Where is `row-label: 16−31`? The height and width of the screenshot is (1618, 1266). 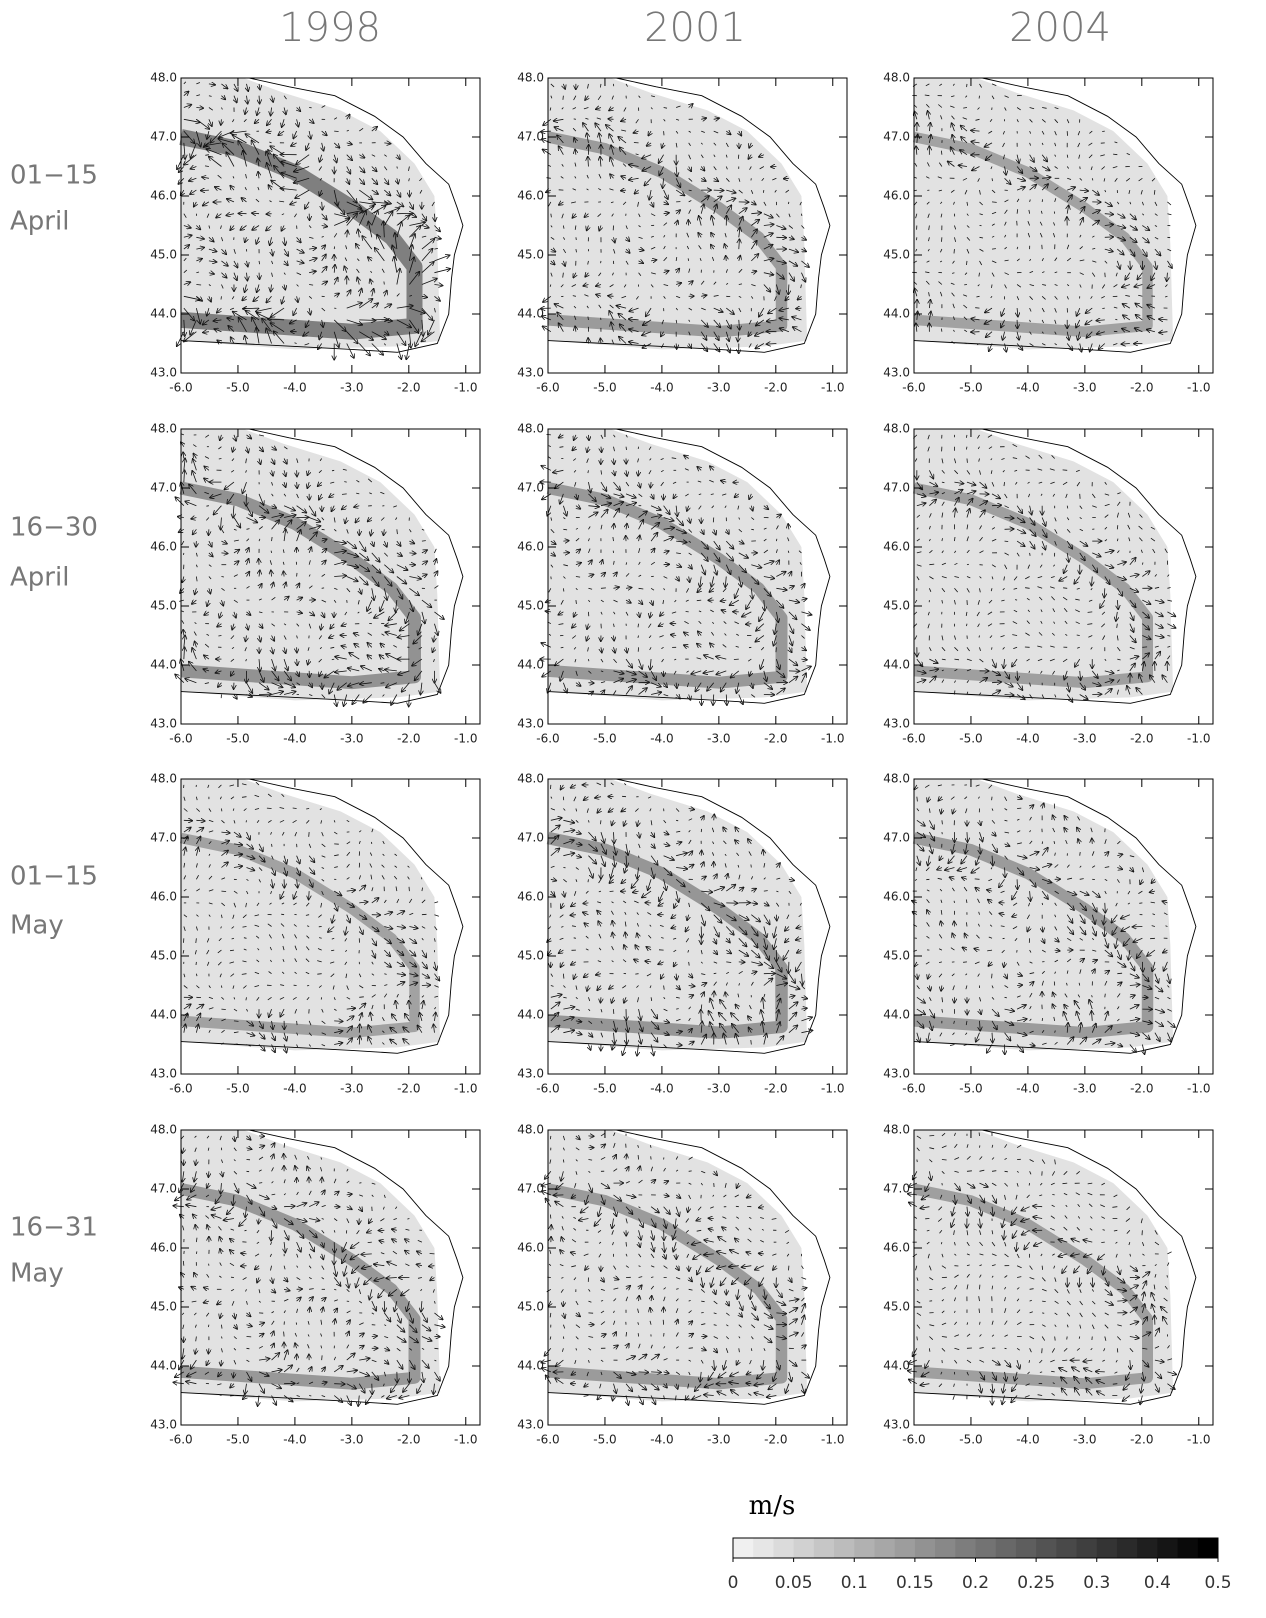 row-label: 16−31 is located at coordinates (54, 1228).